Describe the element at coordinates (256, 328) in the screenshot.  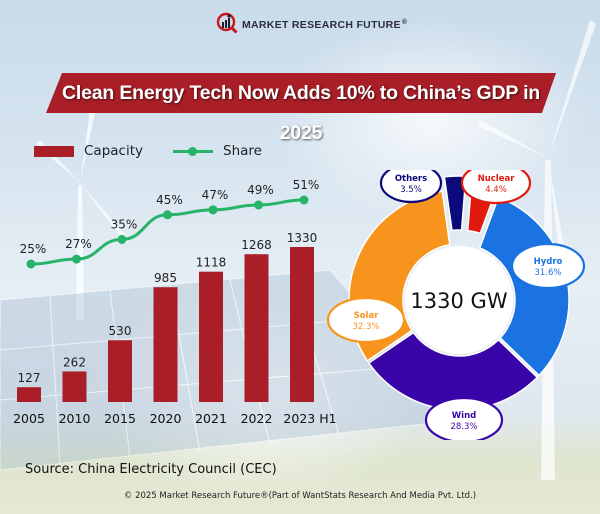
I see `bar-2022` at that location.